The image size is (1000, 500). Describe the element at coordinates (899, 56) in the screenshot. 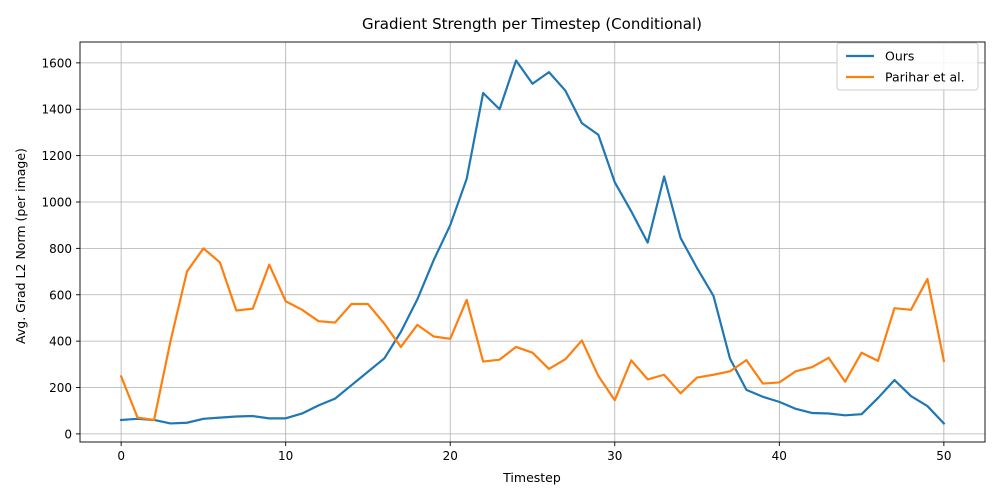

I see `legend-label: Ours` at that location.